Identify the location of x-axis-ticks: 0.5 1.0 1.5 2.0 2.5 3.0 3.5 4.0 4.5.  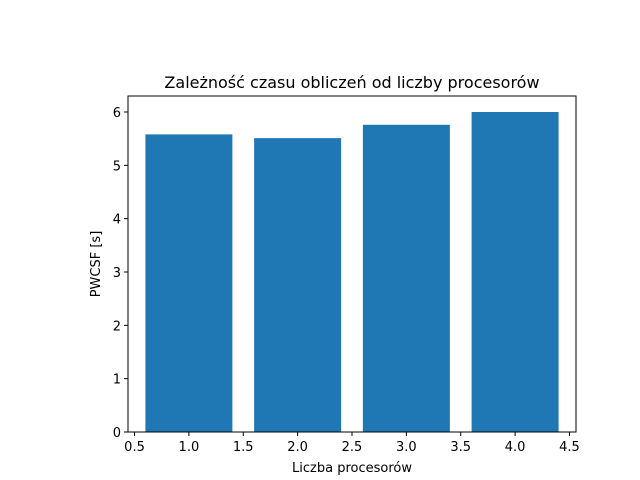
(352, 443).